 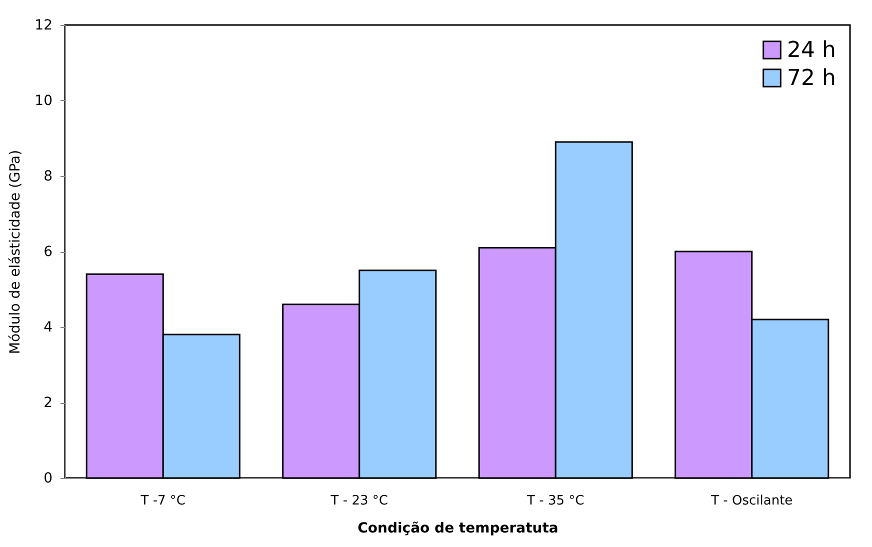 I want to click on legend-label: 24 h, so click(x=811, y=50).